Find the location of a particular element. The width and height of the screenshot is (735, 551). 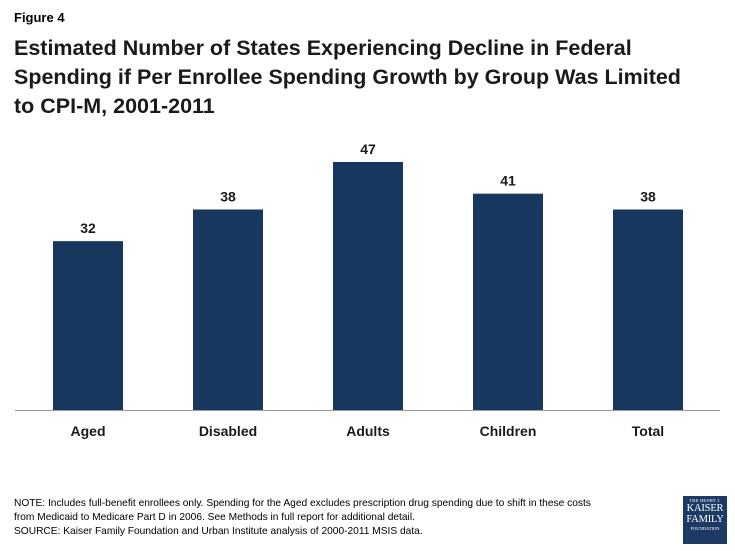

category-label-disabled: Disabled is located at coordinates (228, 431).